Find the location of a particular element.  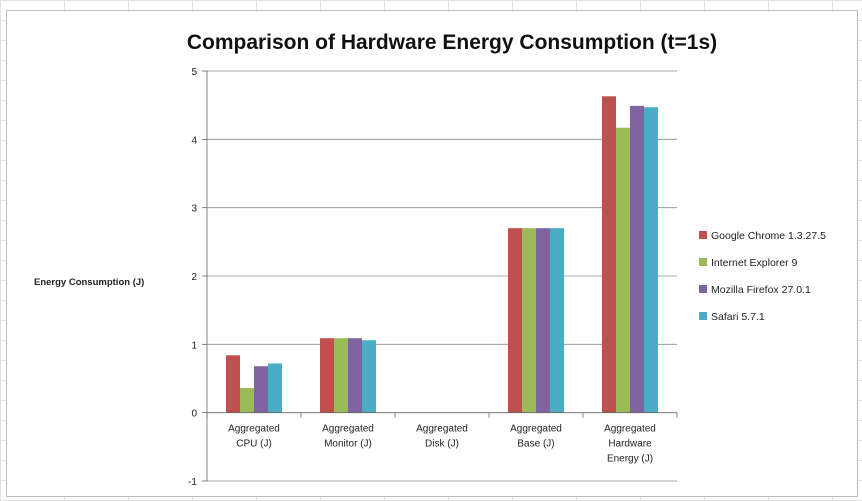

x-tick-label: Aggregated Base (J) is located at coordinates (536, 437).